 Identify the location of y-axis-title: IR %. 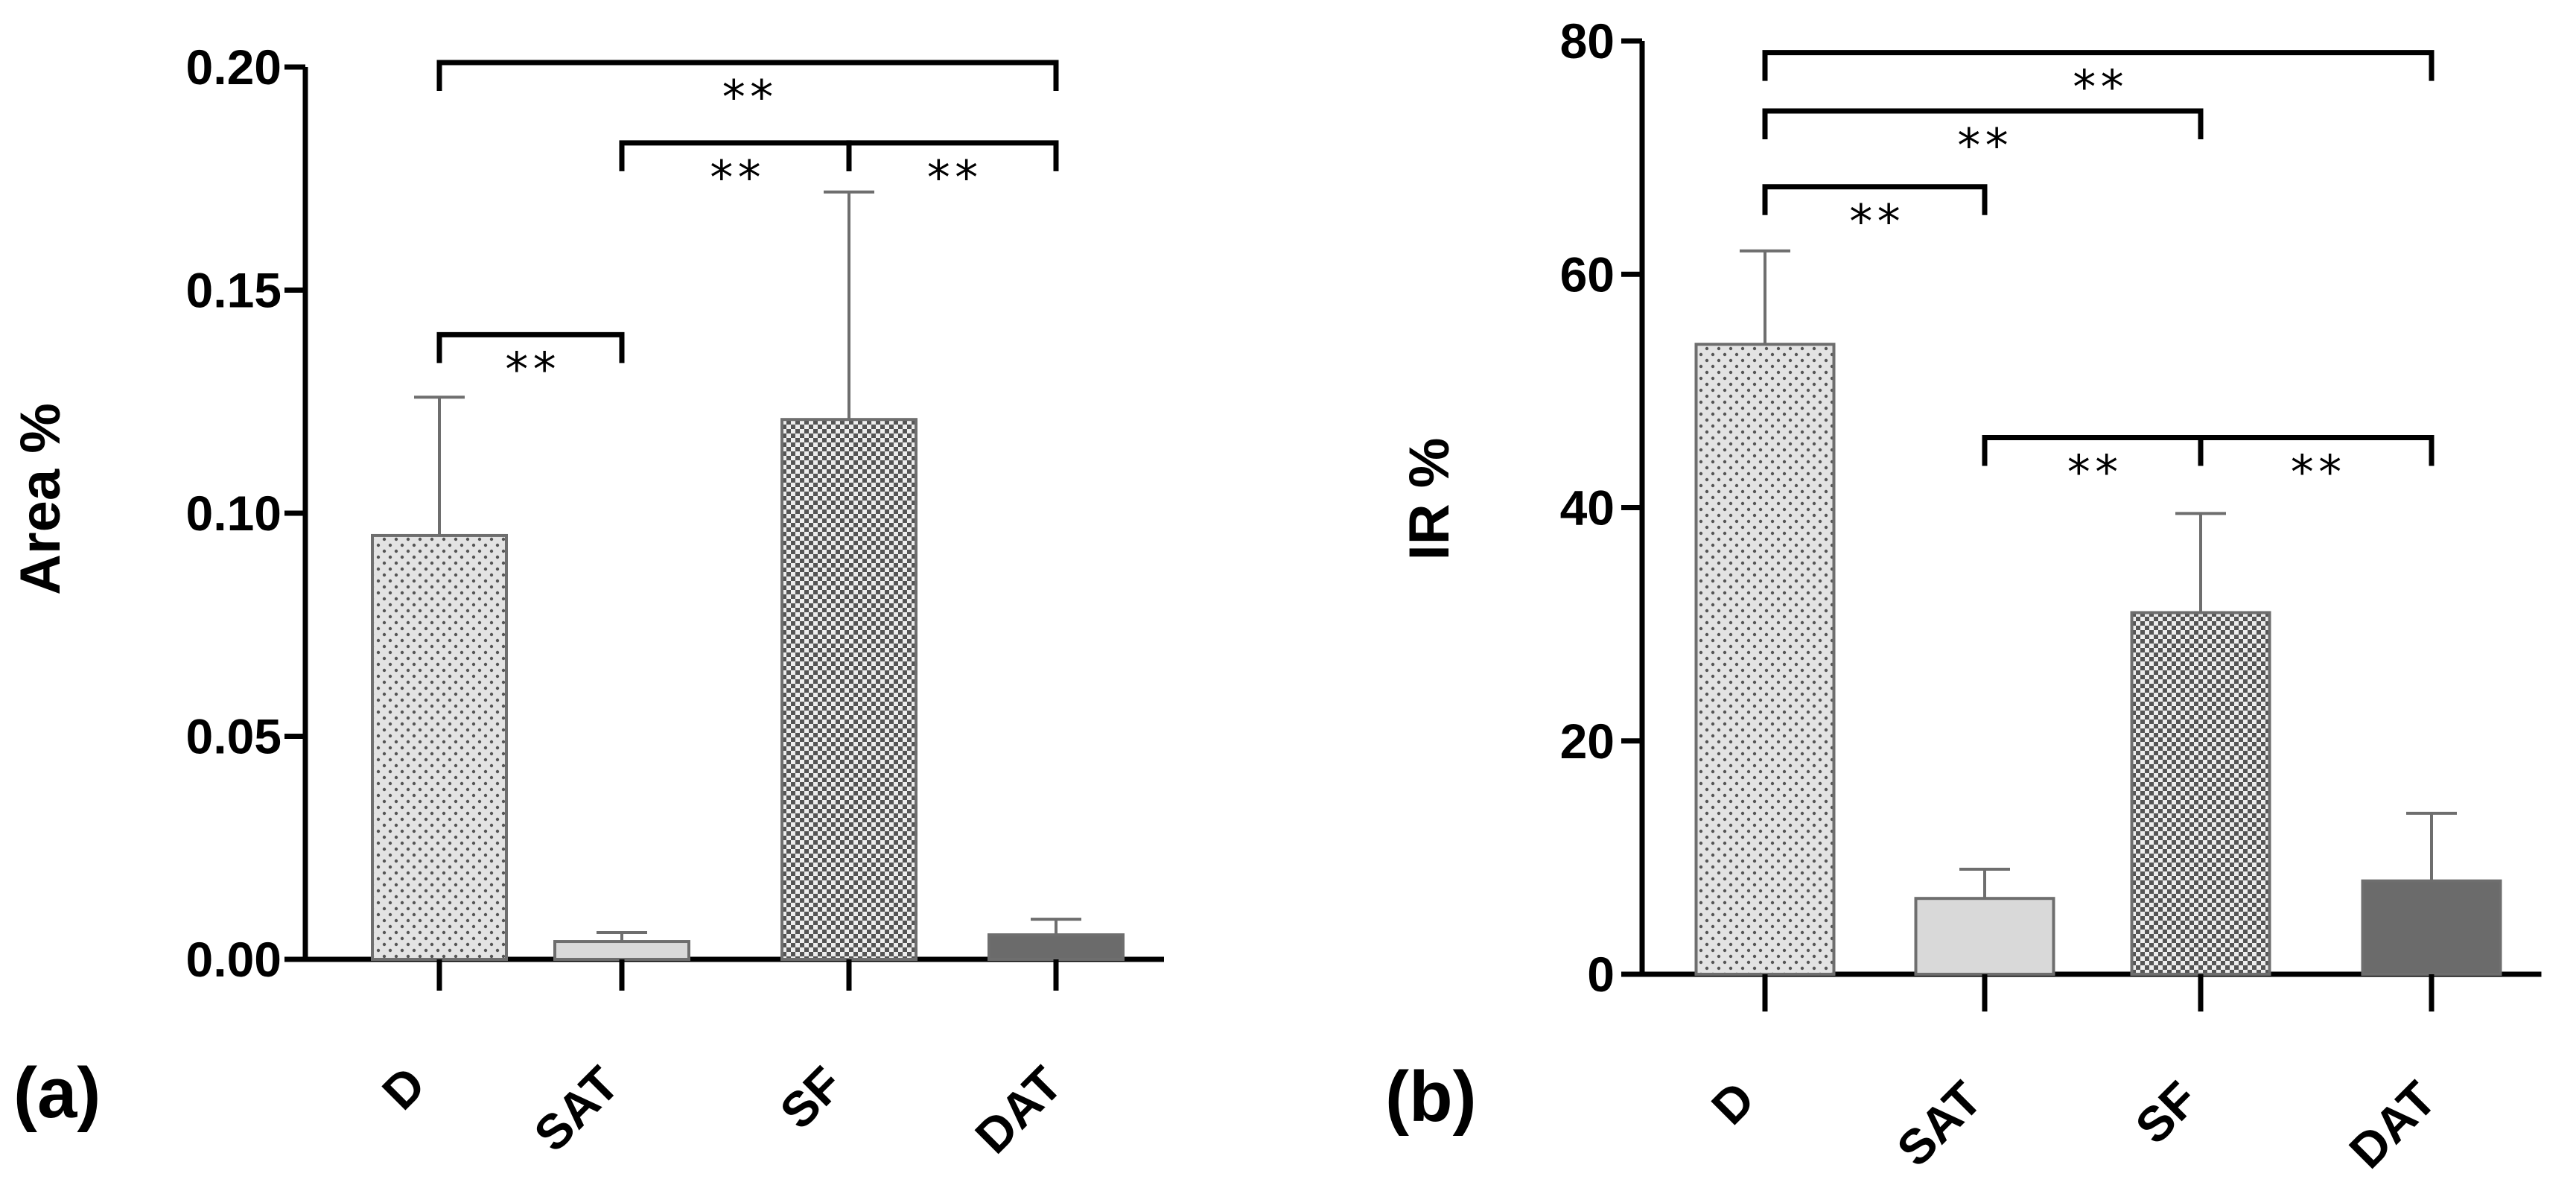
(1429, 500).